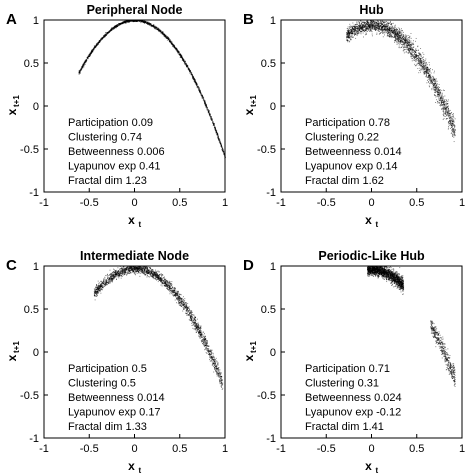 This screenshot has width=474, height=474. I want to click on x-tick-label: 1, so click(225, 203).